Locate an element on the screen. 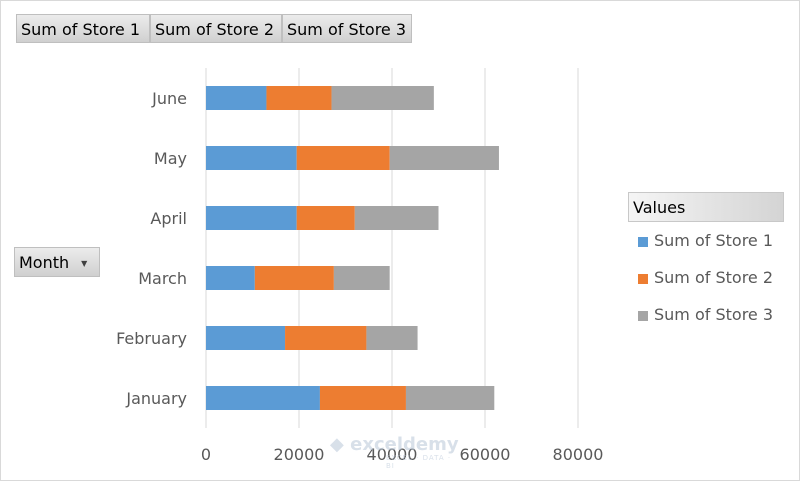  dropdown-arrow-icon: ▼ is located at coordinates (84, 263).